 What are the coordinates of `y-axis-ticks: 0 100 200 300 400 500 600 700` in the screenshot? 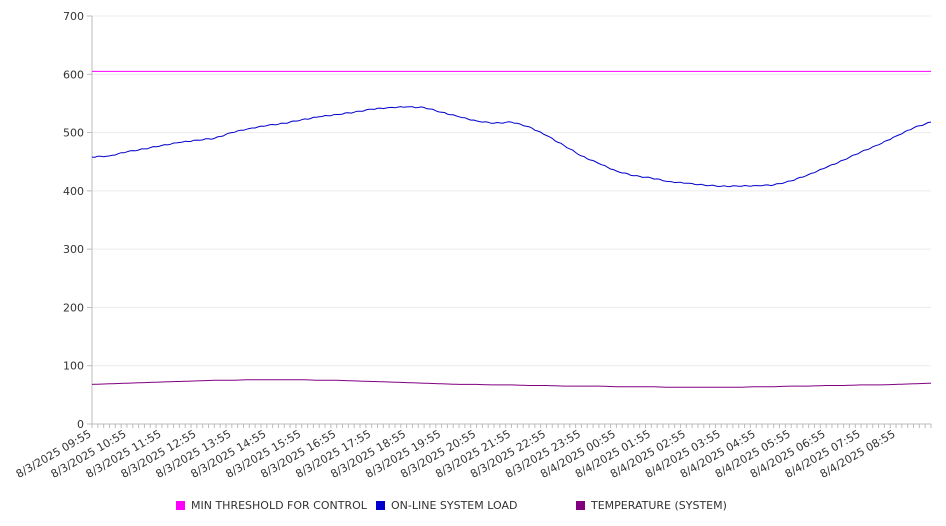 It's located at (77, 220).